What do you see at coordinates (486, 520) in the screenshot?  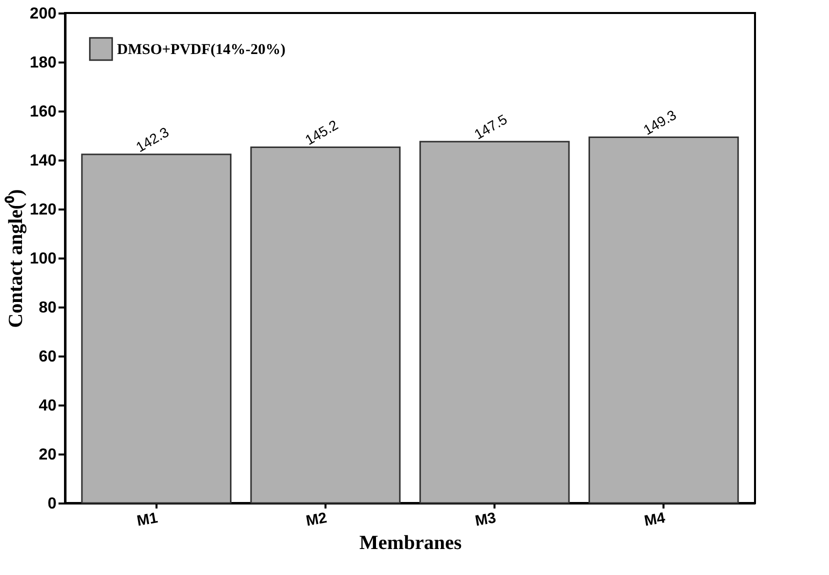 I see `x-tick-label: M3` at bounding box center [486, 520].